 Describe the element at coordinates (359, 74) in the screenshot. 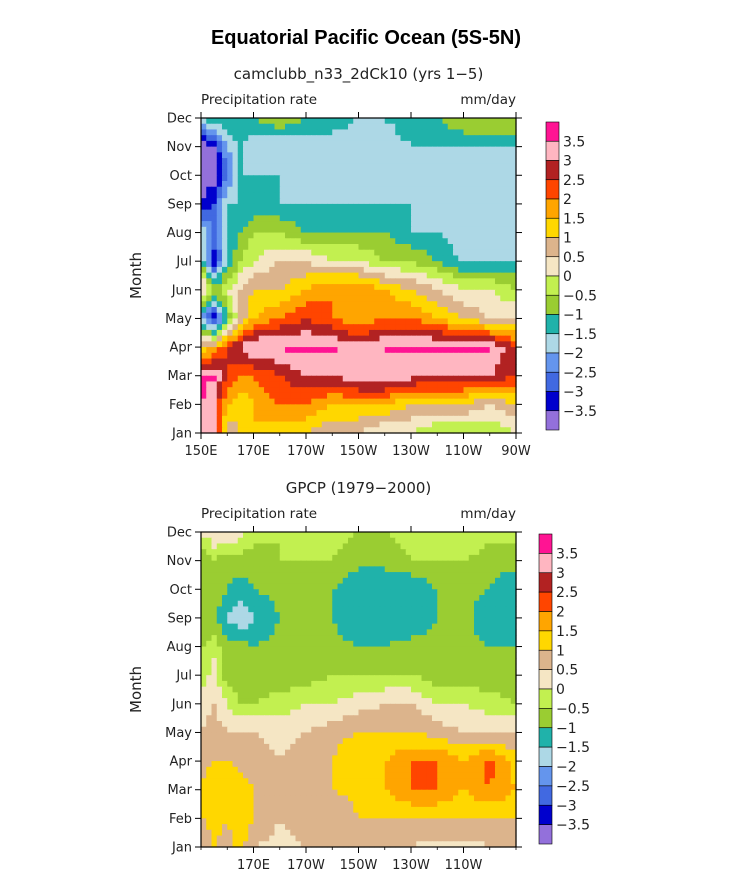

I see `panel-subtitle: camclubb_n33_2dCk10 (yrs 1−5)` at that location.